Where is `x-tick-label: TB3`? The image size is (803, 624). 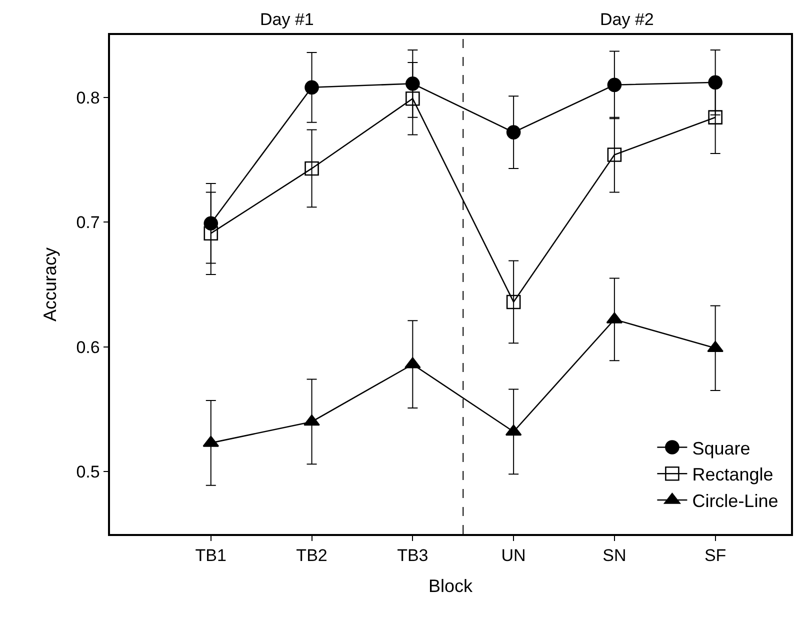 x-tick-label: TB3 is located at coordinates (412, 556).